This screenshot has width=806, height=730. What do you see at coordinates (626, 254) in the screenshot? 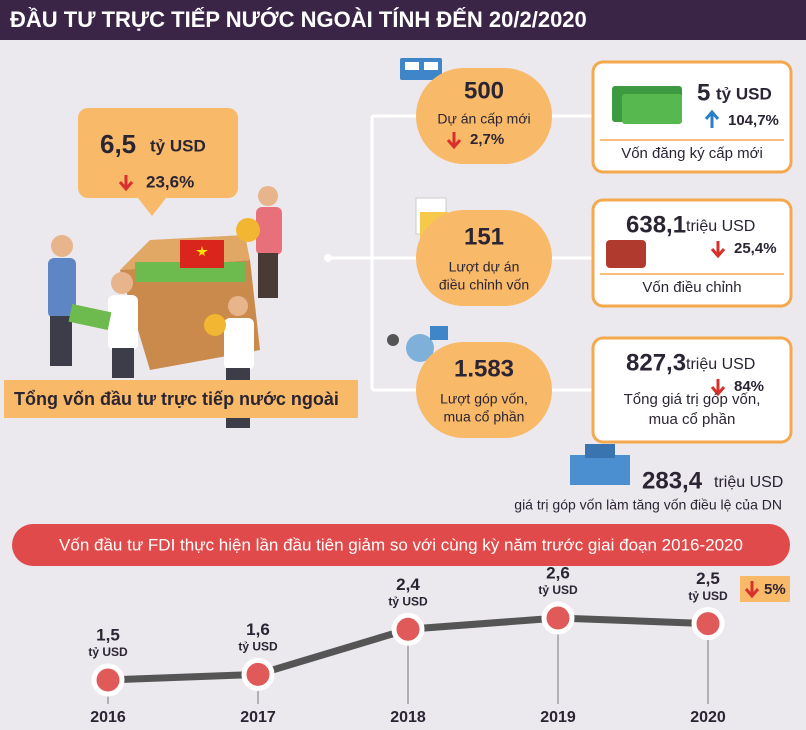
I see `wallet-icon` at bounding box center [626, 254].